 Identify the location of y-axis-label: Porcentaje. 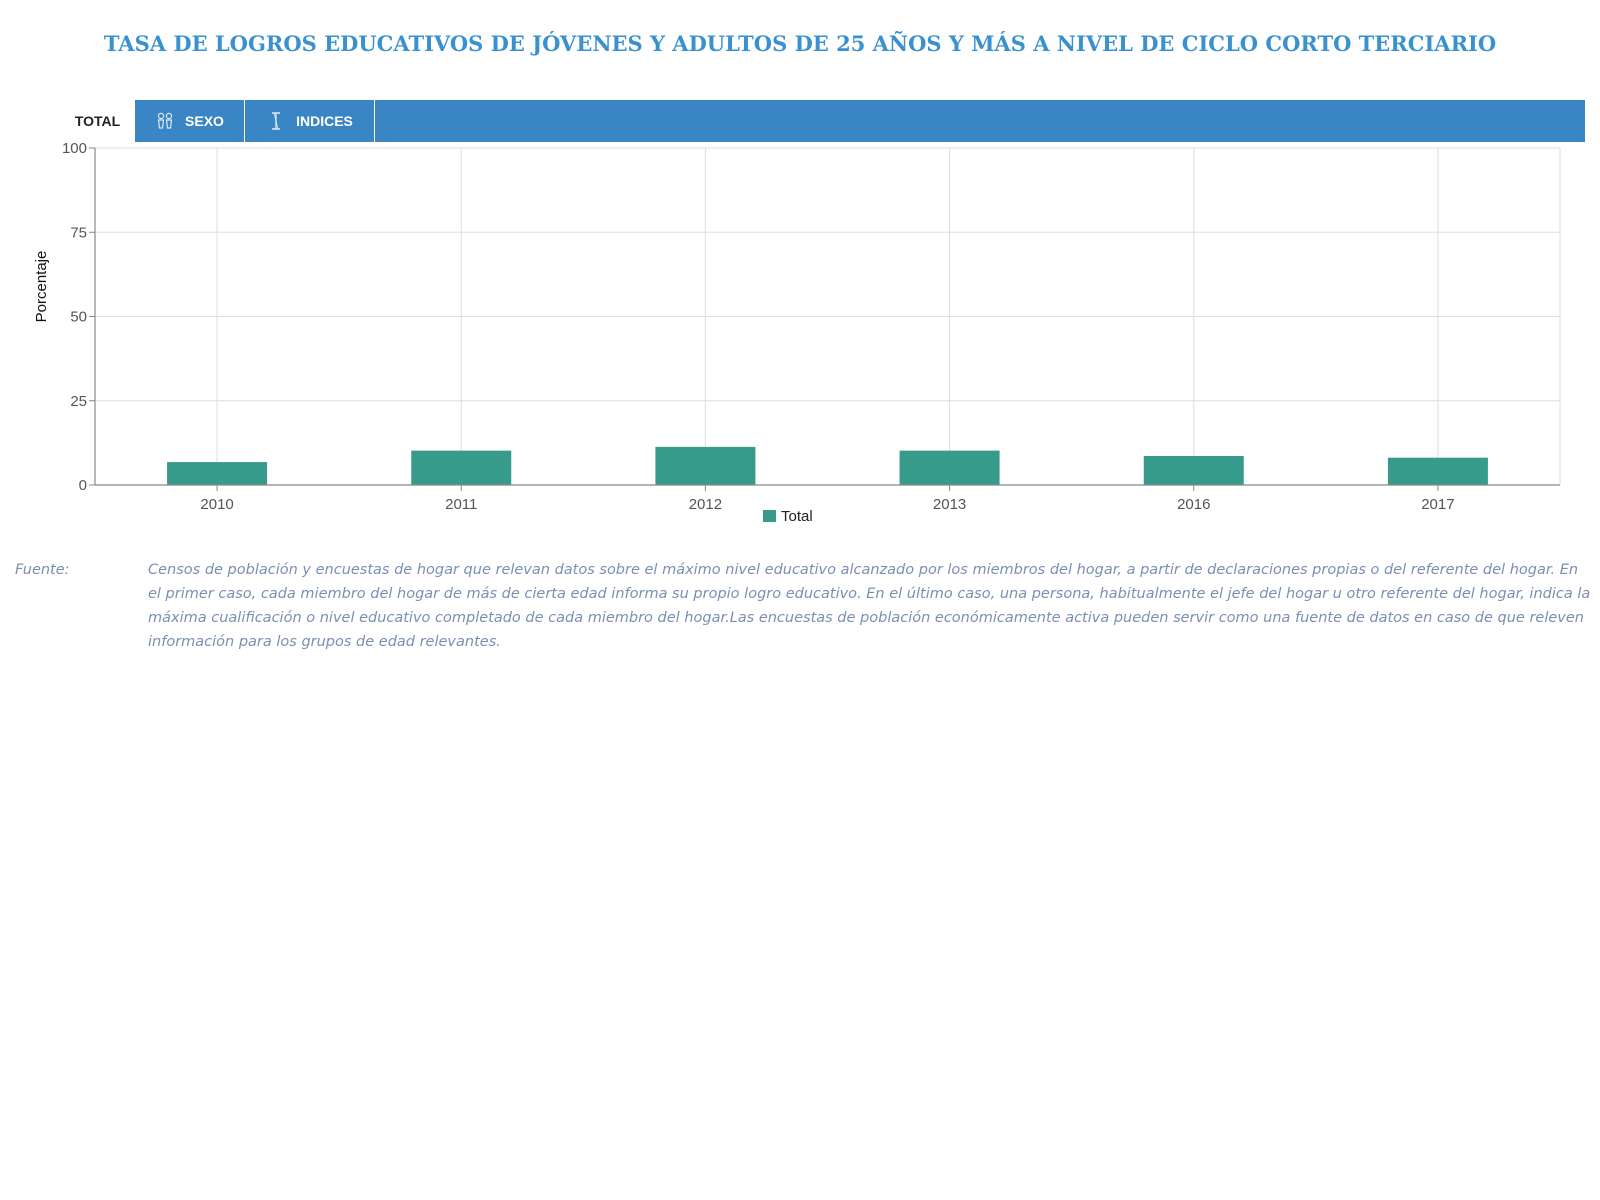
(41, 287).